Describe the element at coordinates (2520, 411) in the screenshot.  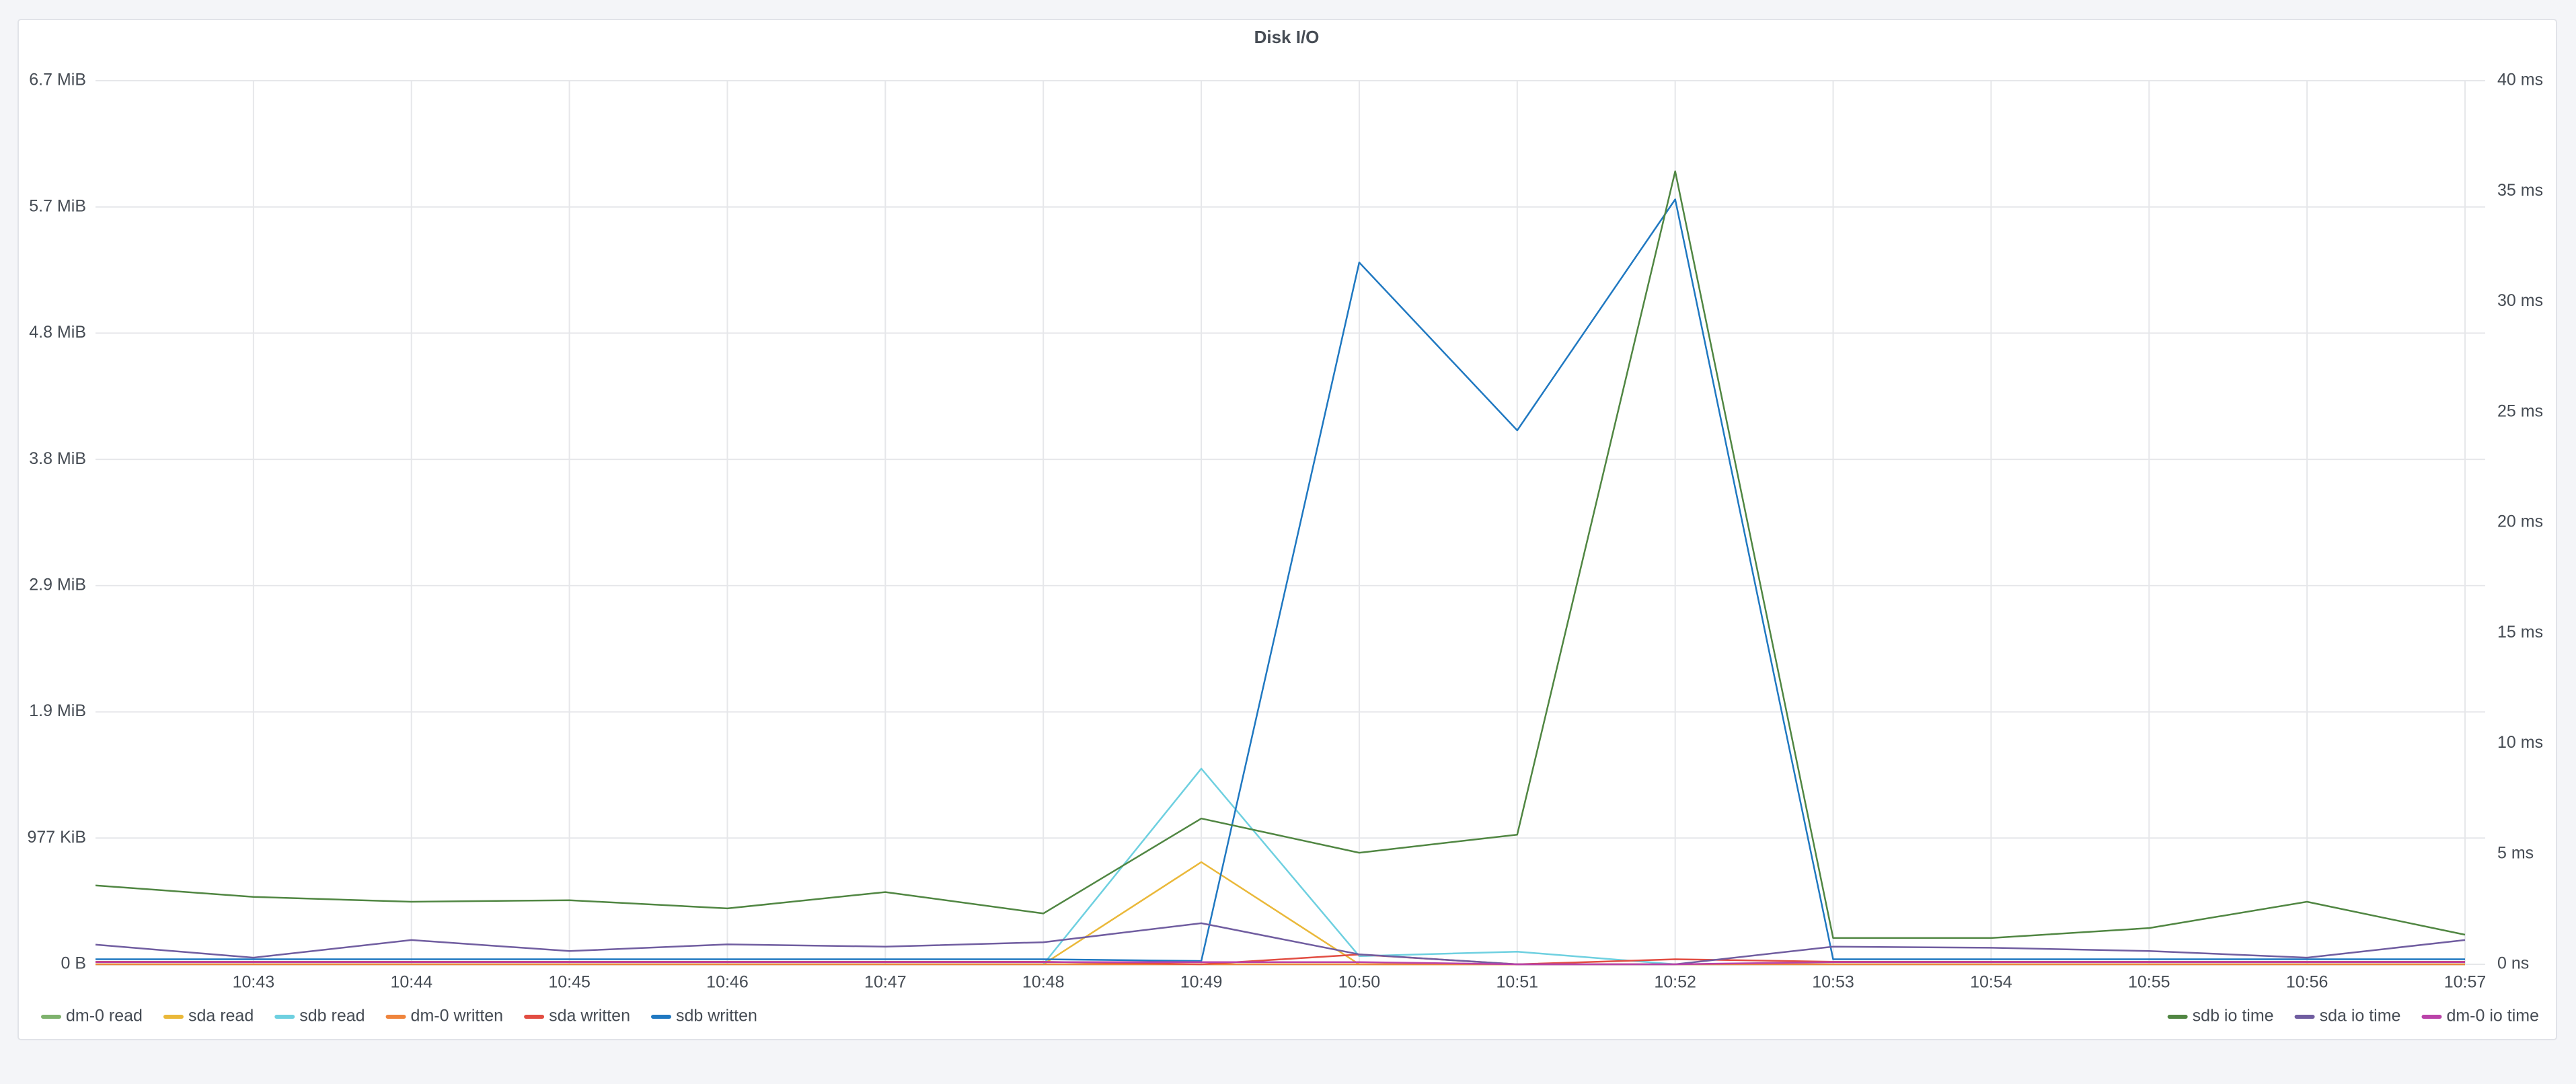
I see `y2-tick-label: 25 ms` at that location.